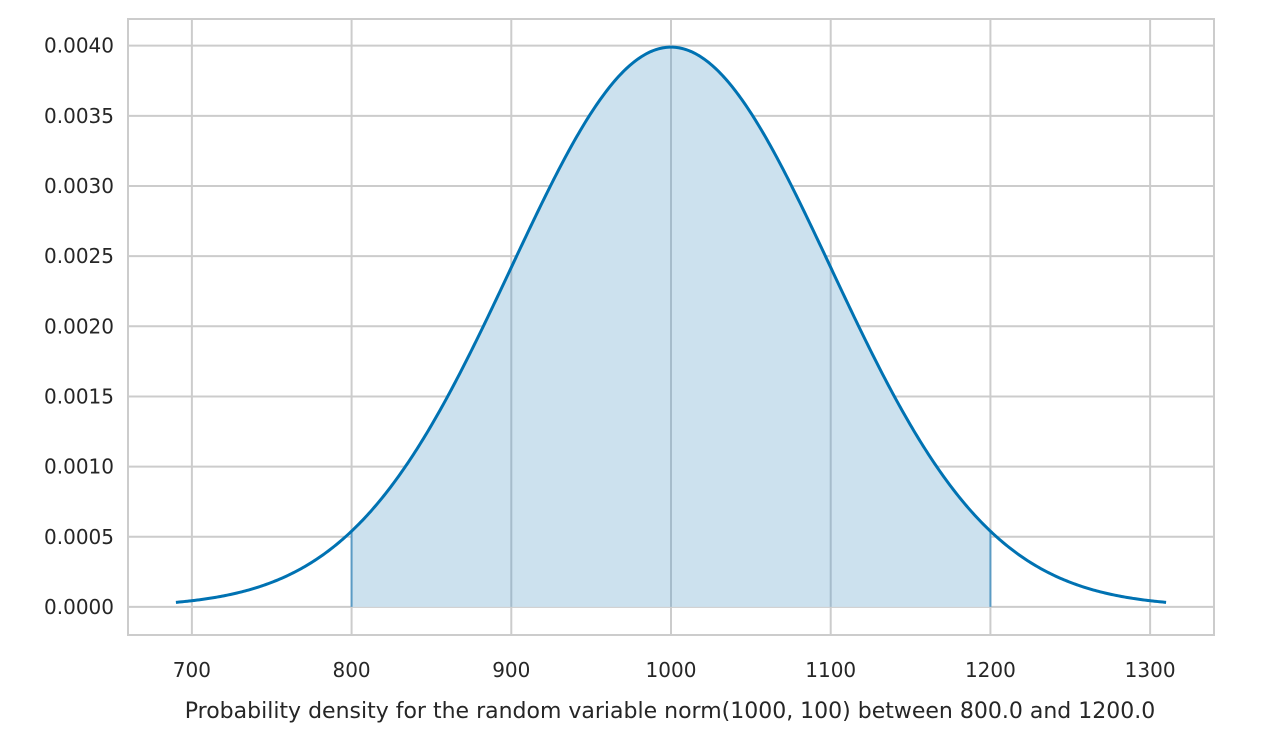  I want to click on y-tick-label: 0.0035, so click(79, 116).